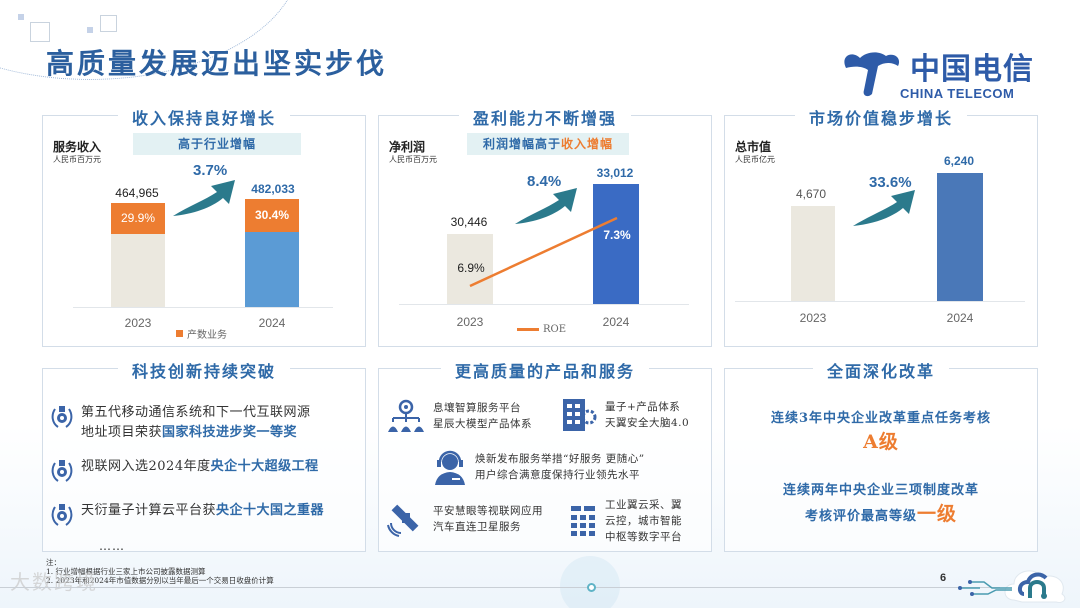 This screenshot has height=608, width=1080. What do you see at coordinates (210, 170) in the screenshot?
I see `growth-rate: 3.7%` at bounding box center [210, 170].